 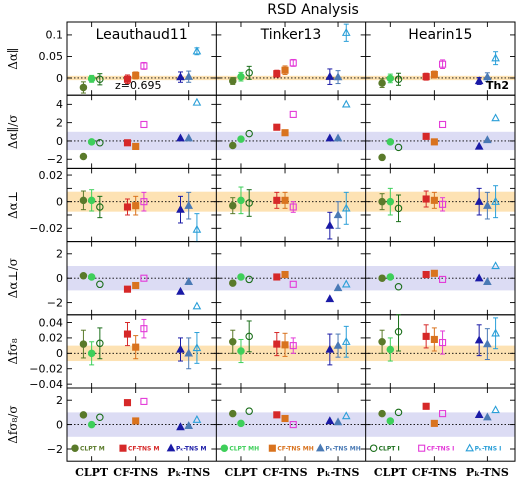 I want to click on y-tick-label: 0.04, so click(x=51, y=322).